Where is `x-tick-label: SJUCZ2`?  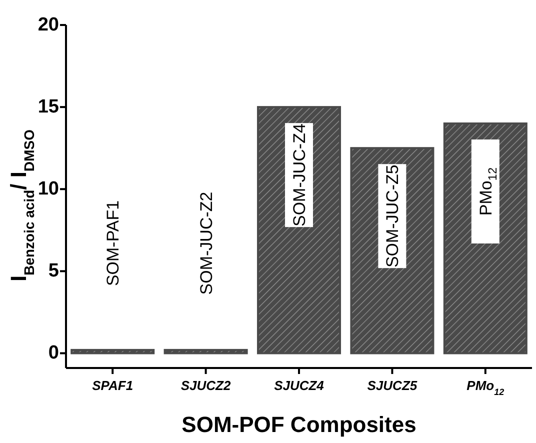
x-tick-label: SJUCZ2 is located at coordinates (206, 385).